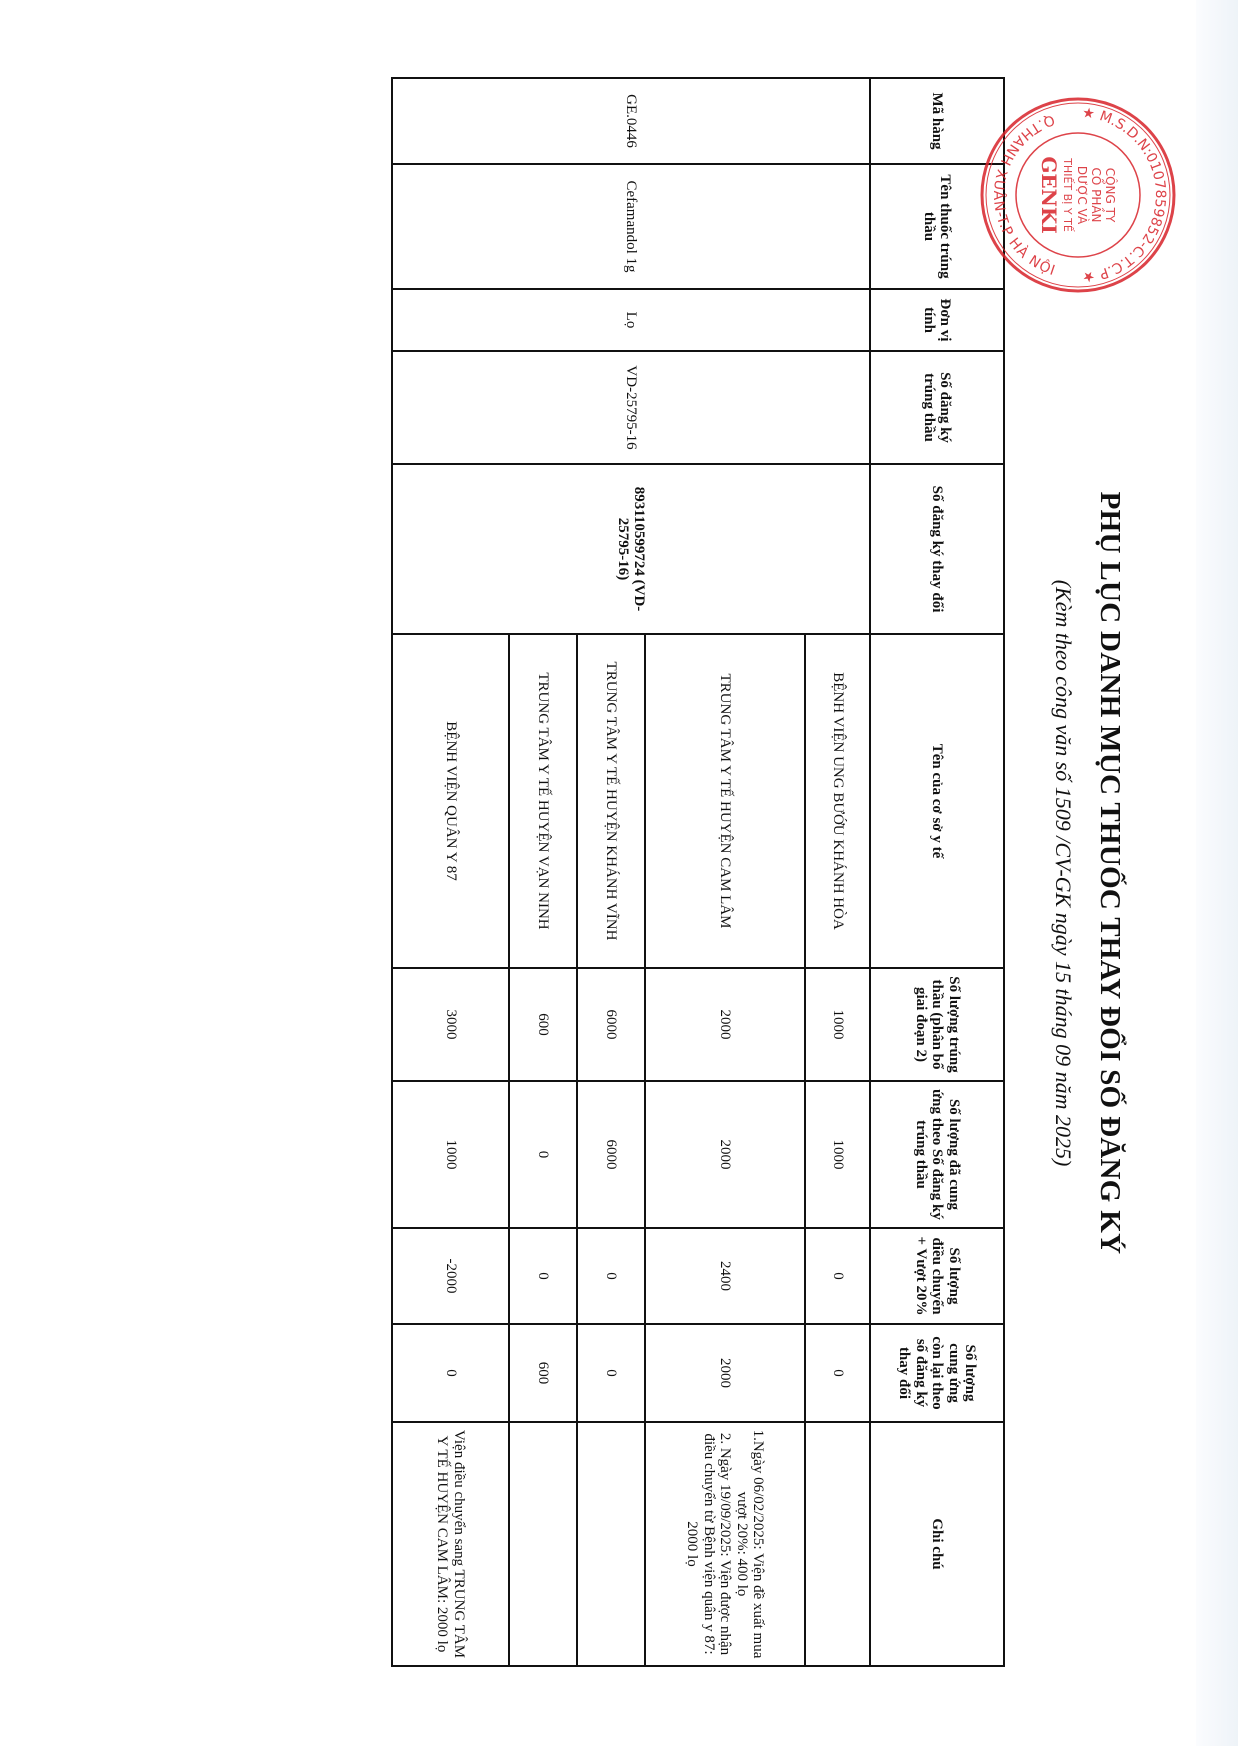 The width and height of the screenshot is (1238, 1746). What do you see at coordinates (725, 1154) in the screenshot?
I see `supplied-qty: 2000` at bounding box center [725, 1154].